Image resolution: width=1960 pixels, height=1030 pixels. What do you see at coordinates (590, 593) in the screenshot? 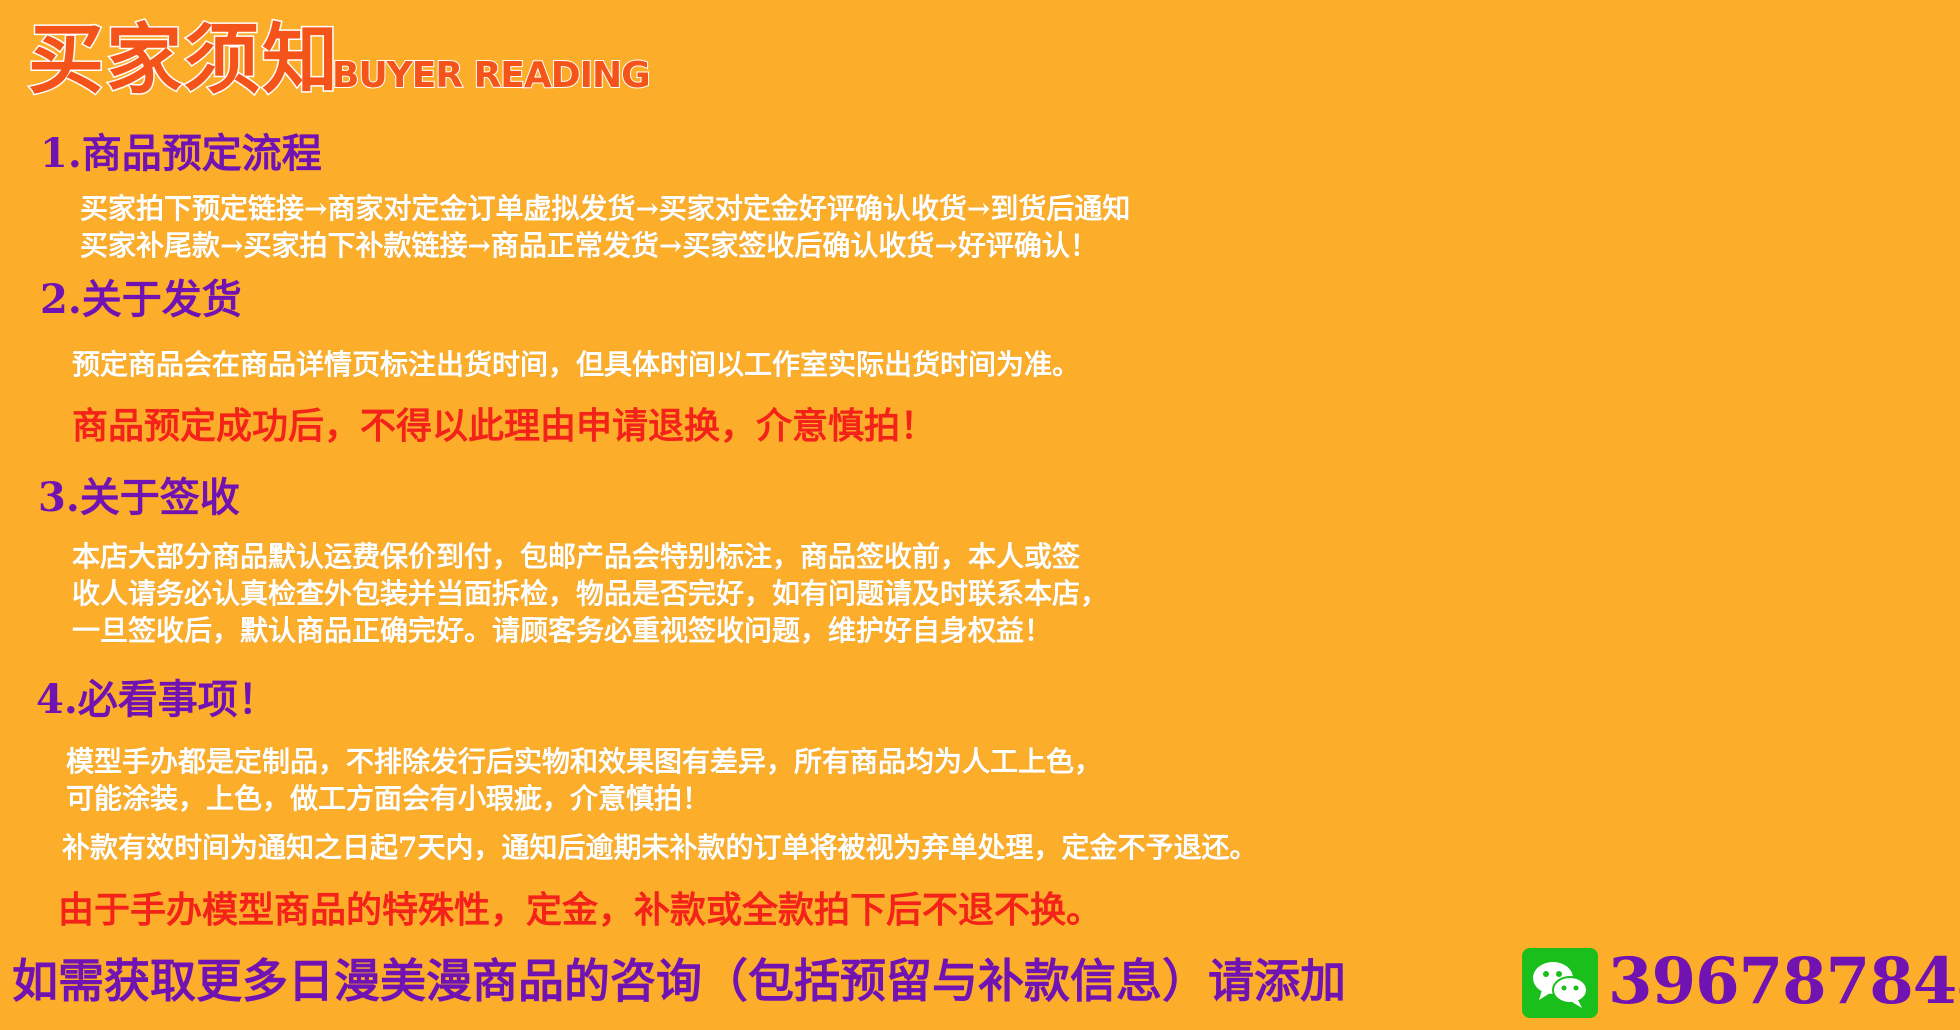
I see `section-3-line-2: 收人请务必认真检查外包装并当面拆检，物品是否完好，如有问题请及时联系本店，` at bounding box center [590, 593].